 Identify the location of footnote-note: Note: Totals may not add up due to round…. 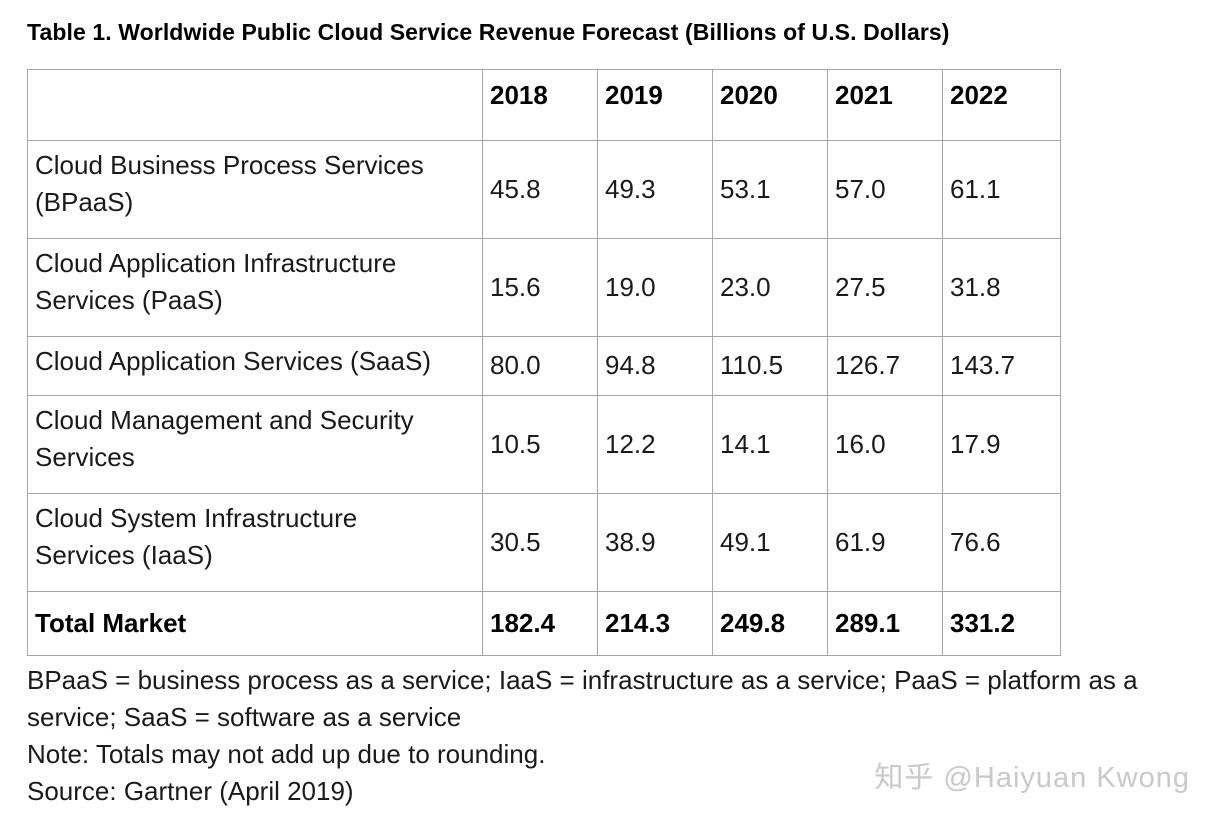
(286, 753).